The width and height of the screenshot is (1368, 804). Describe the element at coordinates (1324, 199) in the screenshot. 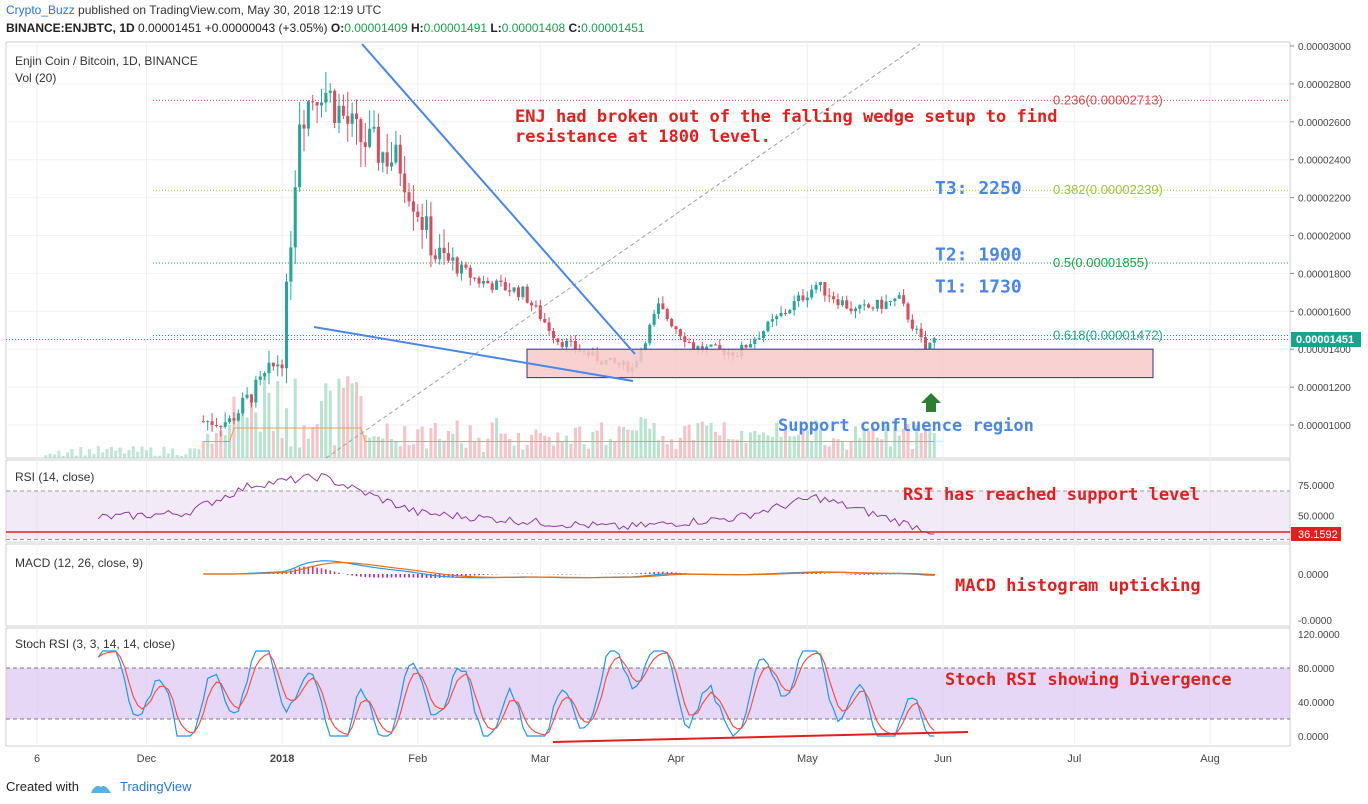

I see `price-tick-label: 0.00002200` at that location.